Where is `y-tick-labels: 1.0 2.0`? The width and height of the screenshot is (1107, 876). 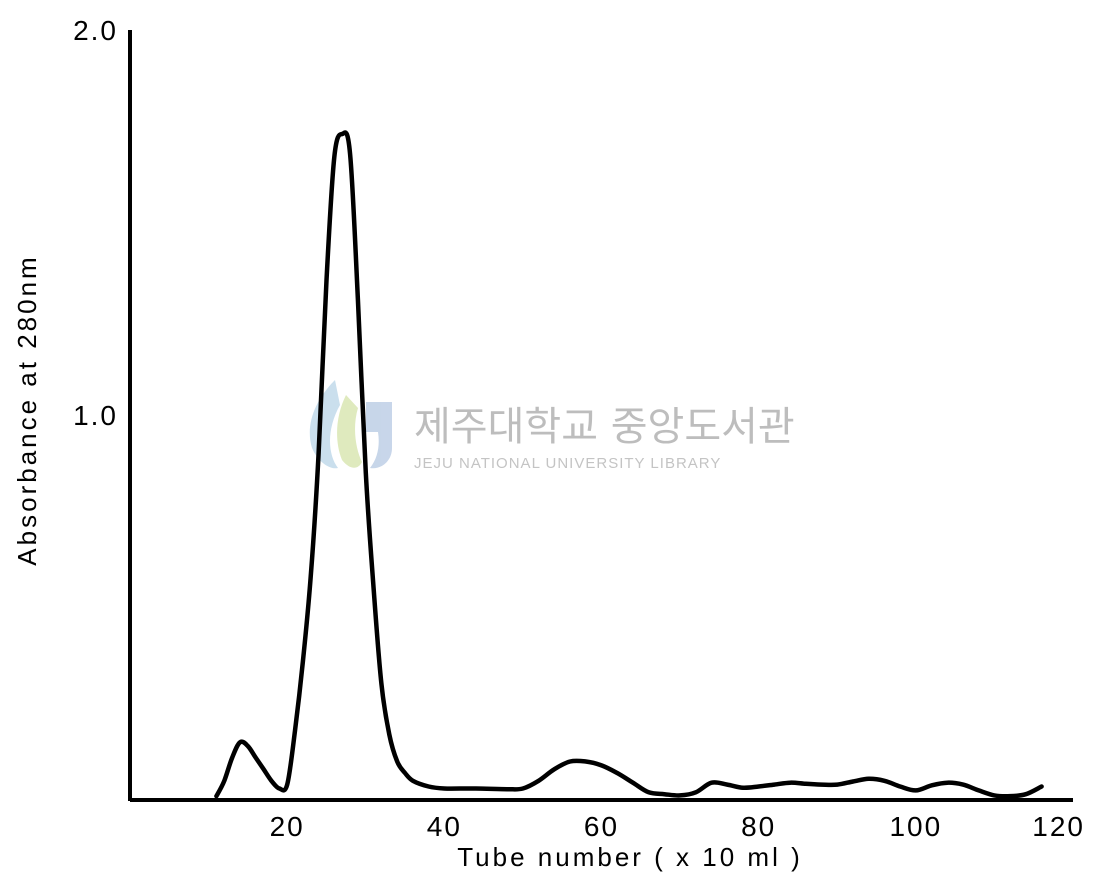
y-tick-labels: 1.0 2.0 is located at coordinates (95, 223).